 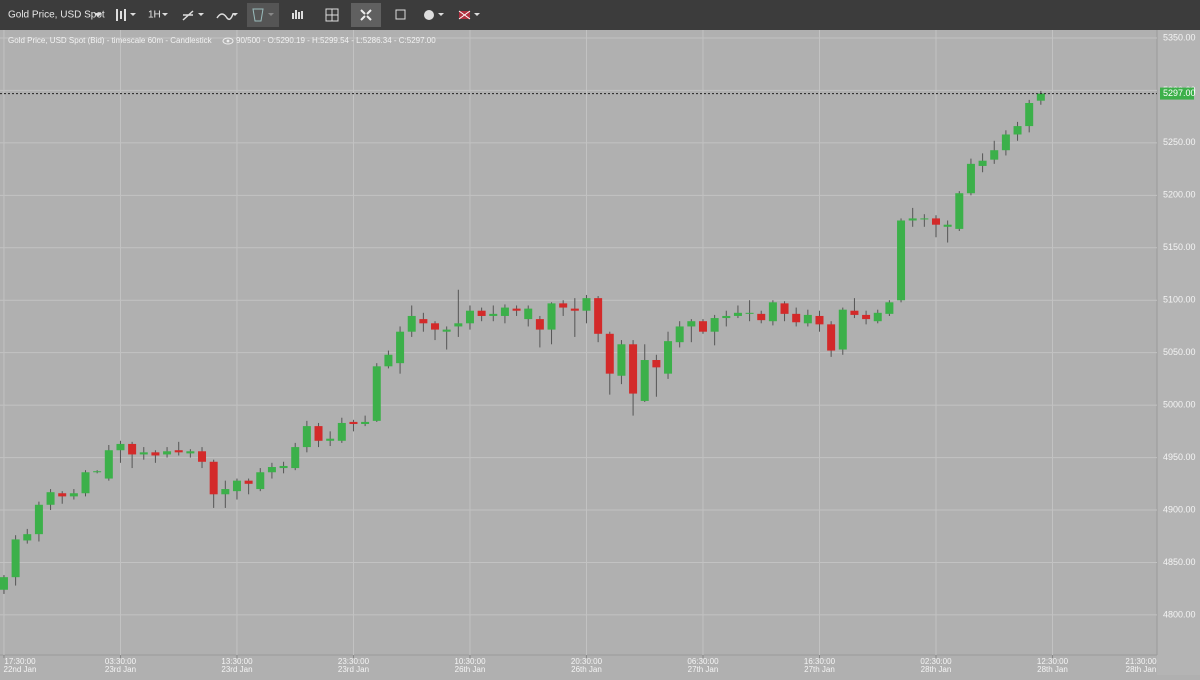 I want to click on y-tick-label: 5350.00, so click(x=1179, y=37).